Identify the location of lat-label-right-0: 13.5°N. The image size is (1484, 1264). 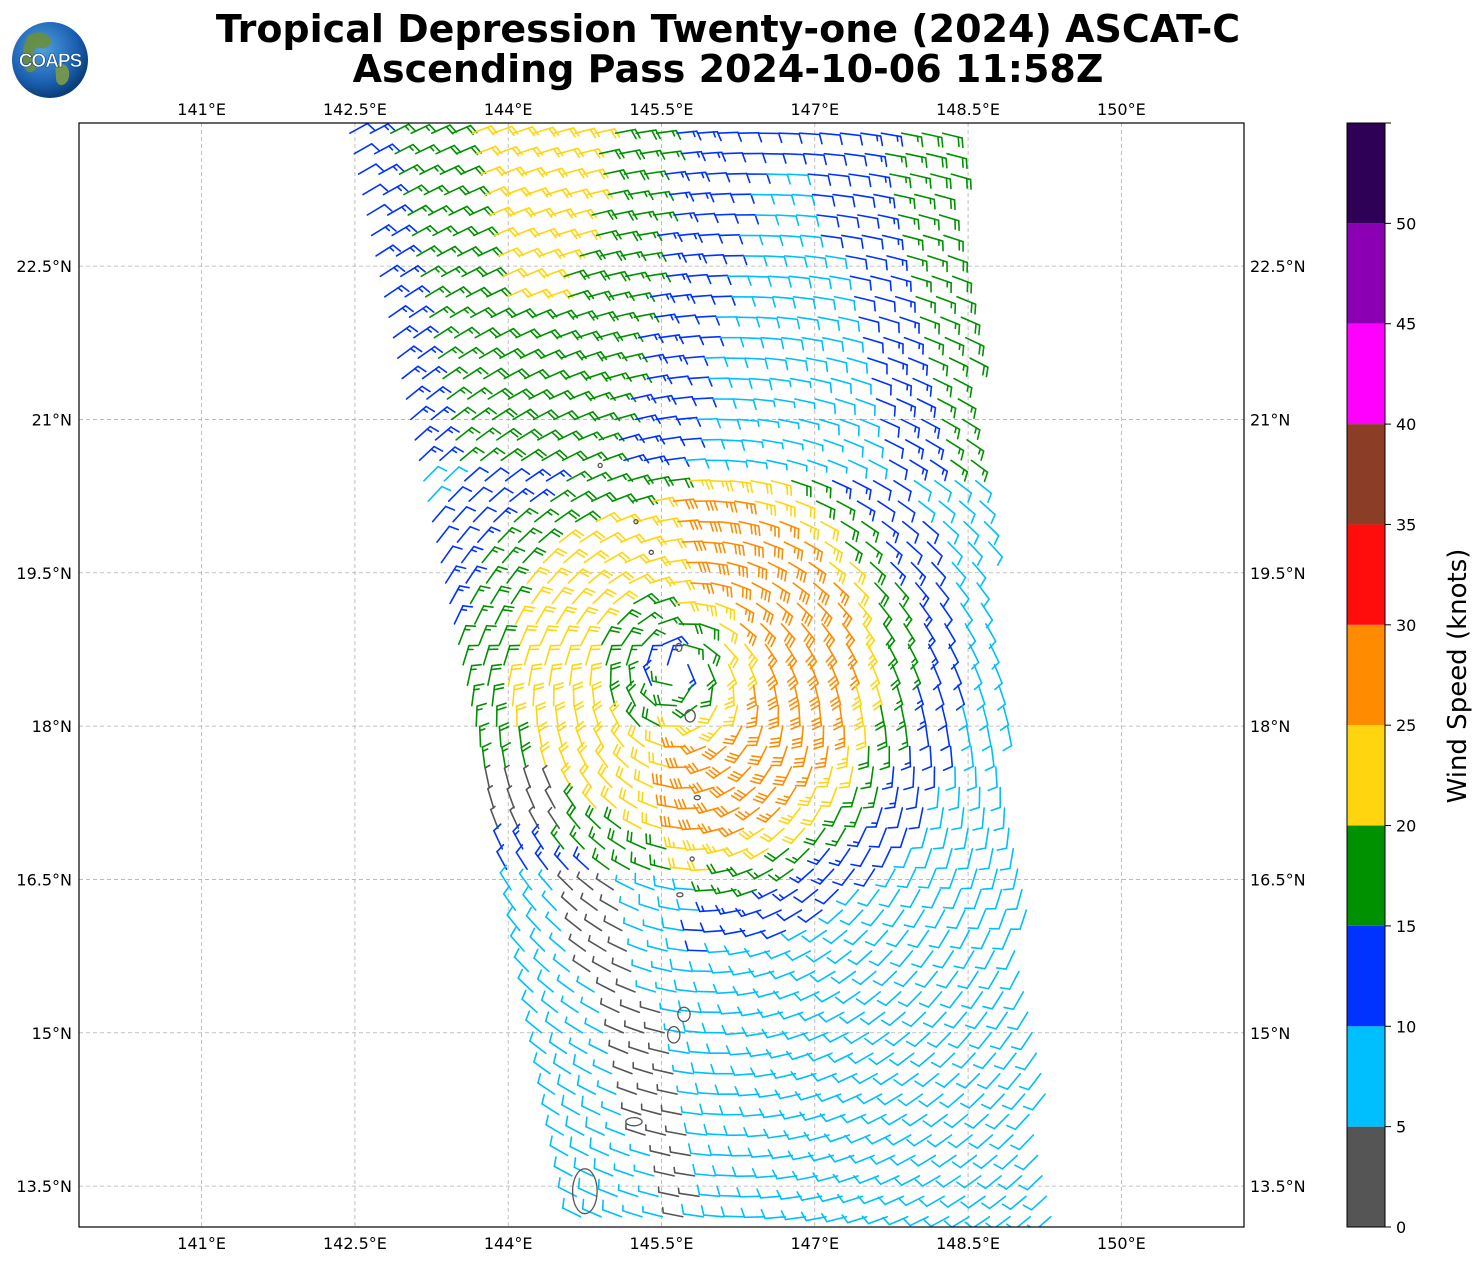
(1278, 1186).